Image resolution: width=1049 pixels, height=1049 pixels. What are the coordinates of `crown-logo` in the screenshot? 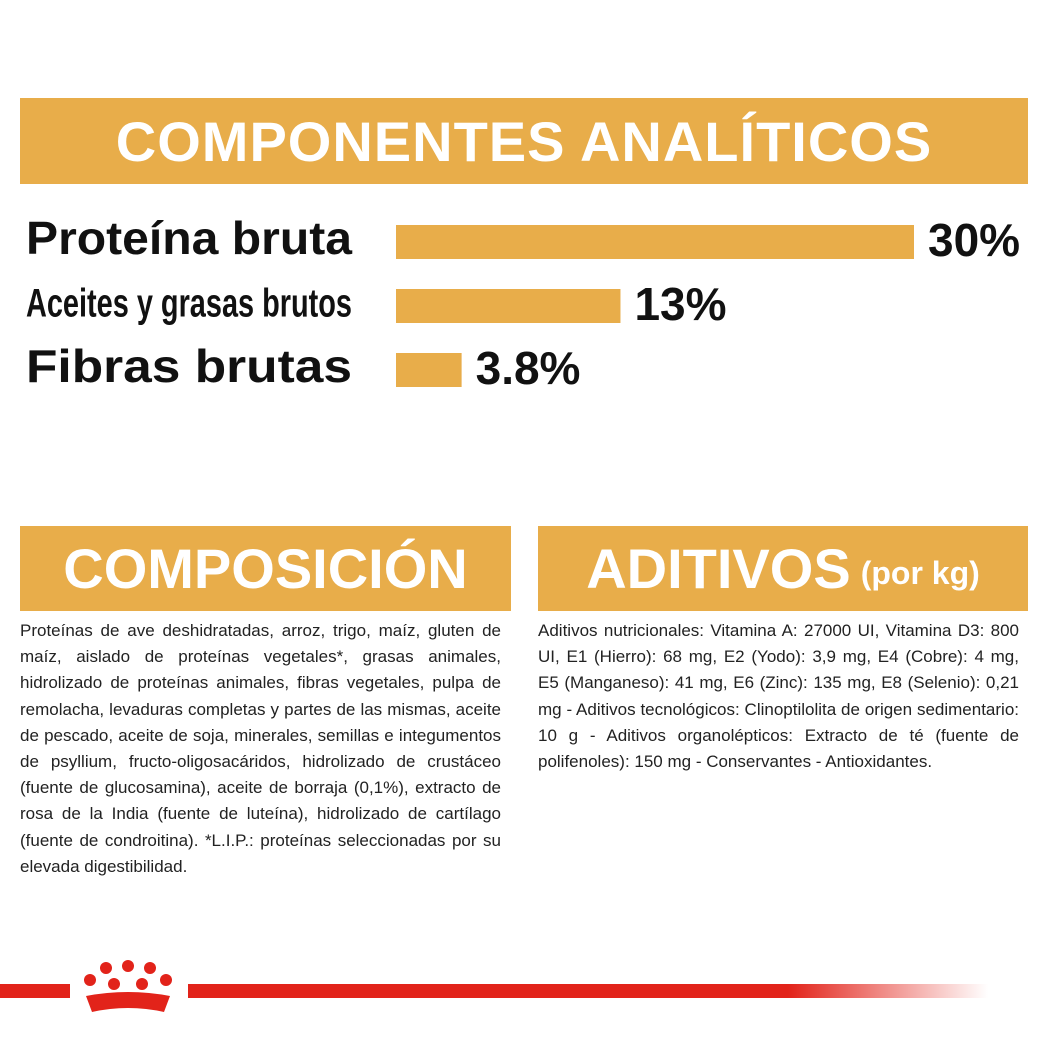 It's located at (128, 986).